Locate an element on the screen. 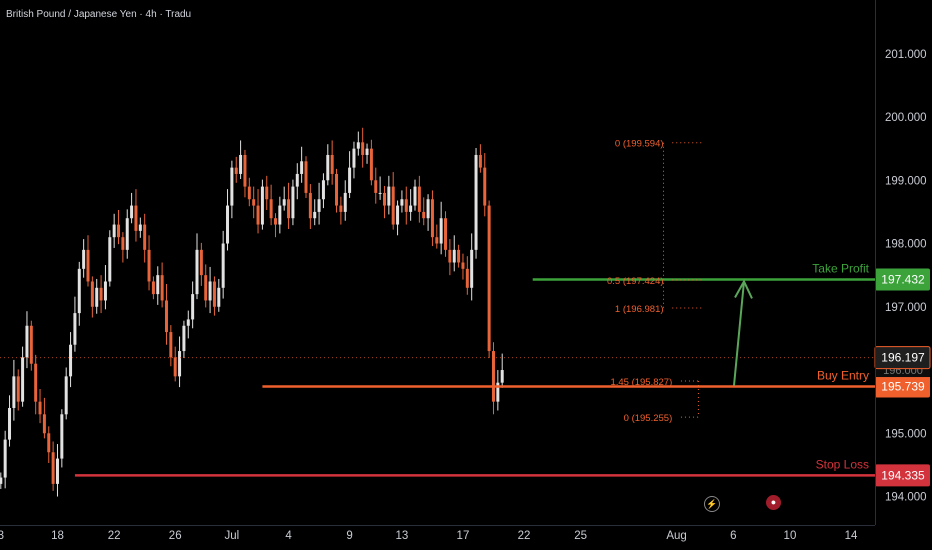  price-axis-divider is located at coordinates (875, 262).